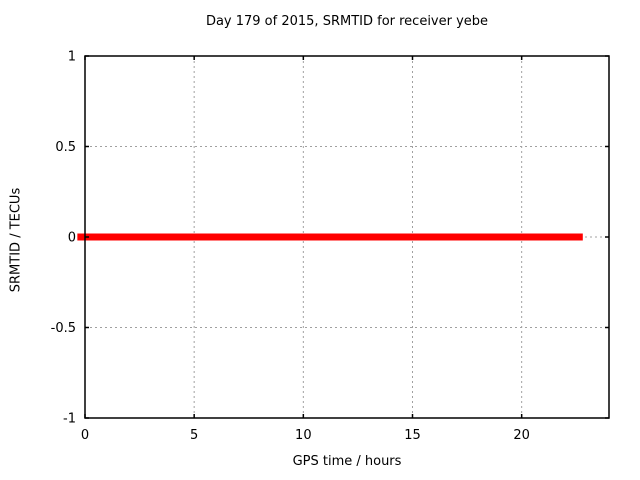 Image resolution: width=640 pixels, height=480 pixels. What do you see at coordinates (521, 435) in the screenshot?
I see `x-tick-label: 20` at bounding box center [521, 435].